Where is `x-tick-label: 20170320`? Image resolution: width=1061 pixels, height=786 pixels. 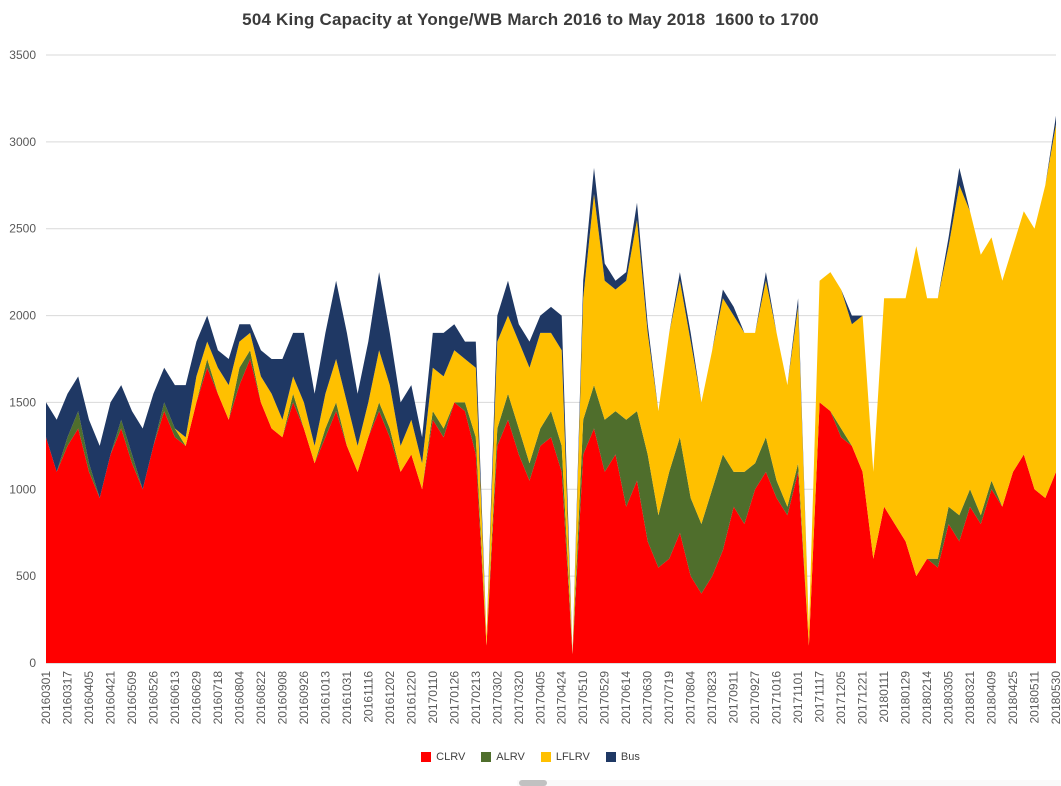 x-tick-label: 20170320 is located at coordinates (519, 698).